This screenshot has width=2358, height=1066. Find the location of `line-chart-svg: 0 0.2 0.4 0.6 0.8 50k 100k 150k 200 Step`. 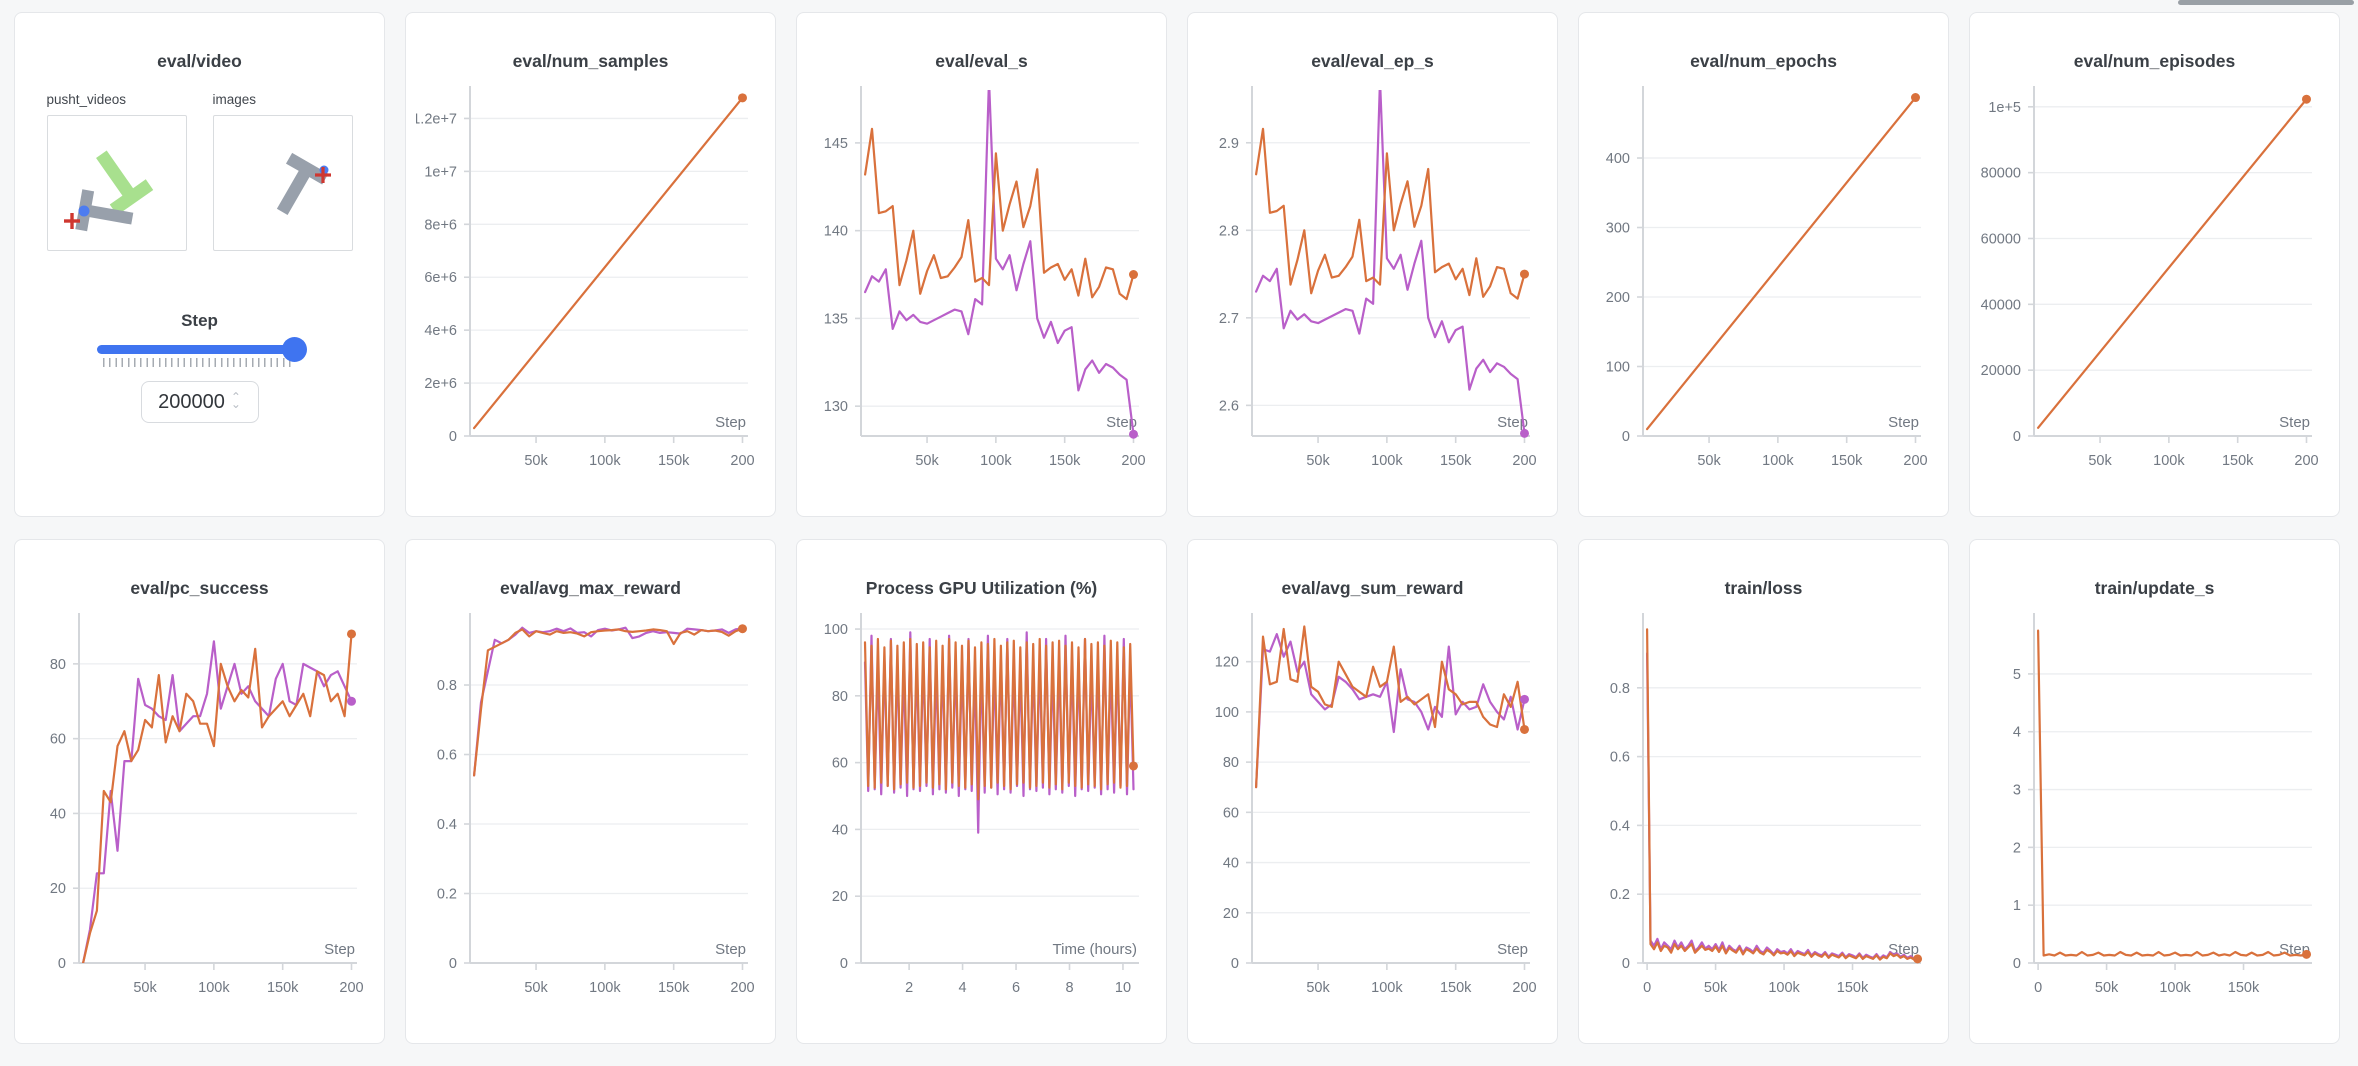

line-chart-svg: 0 0.2 0.4 0.6 0.8 50k 100k 150k 200 Step is located at coordinates (596, 804).